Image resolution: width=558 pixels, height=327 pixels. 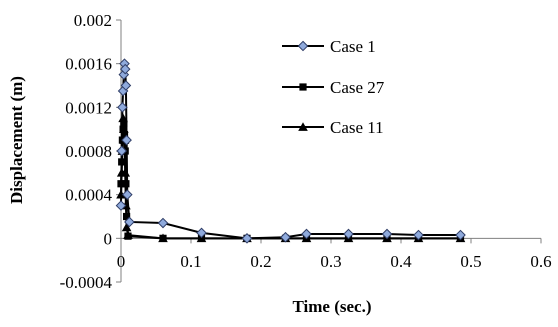 I want to click on y-tick-label: 0.0004, so click(x=88, y=195).